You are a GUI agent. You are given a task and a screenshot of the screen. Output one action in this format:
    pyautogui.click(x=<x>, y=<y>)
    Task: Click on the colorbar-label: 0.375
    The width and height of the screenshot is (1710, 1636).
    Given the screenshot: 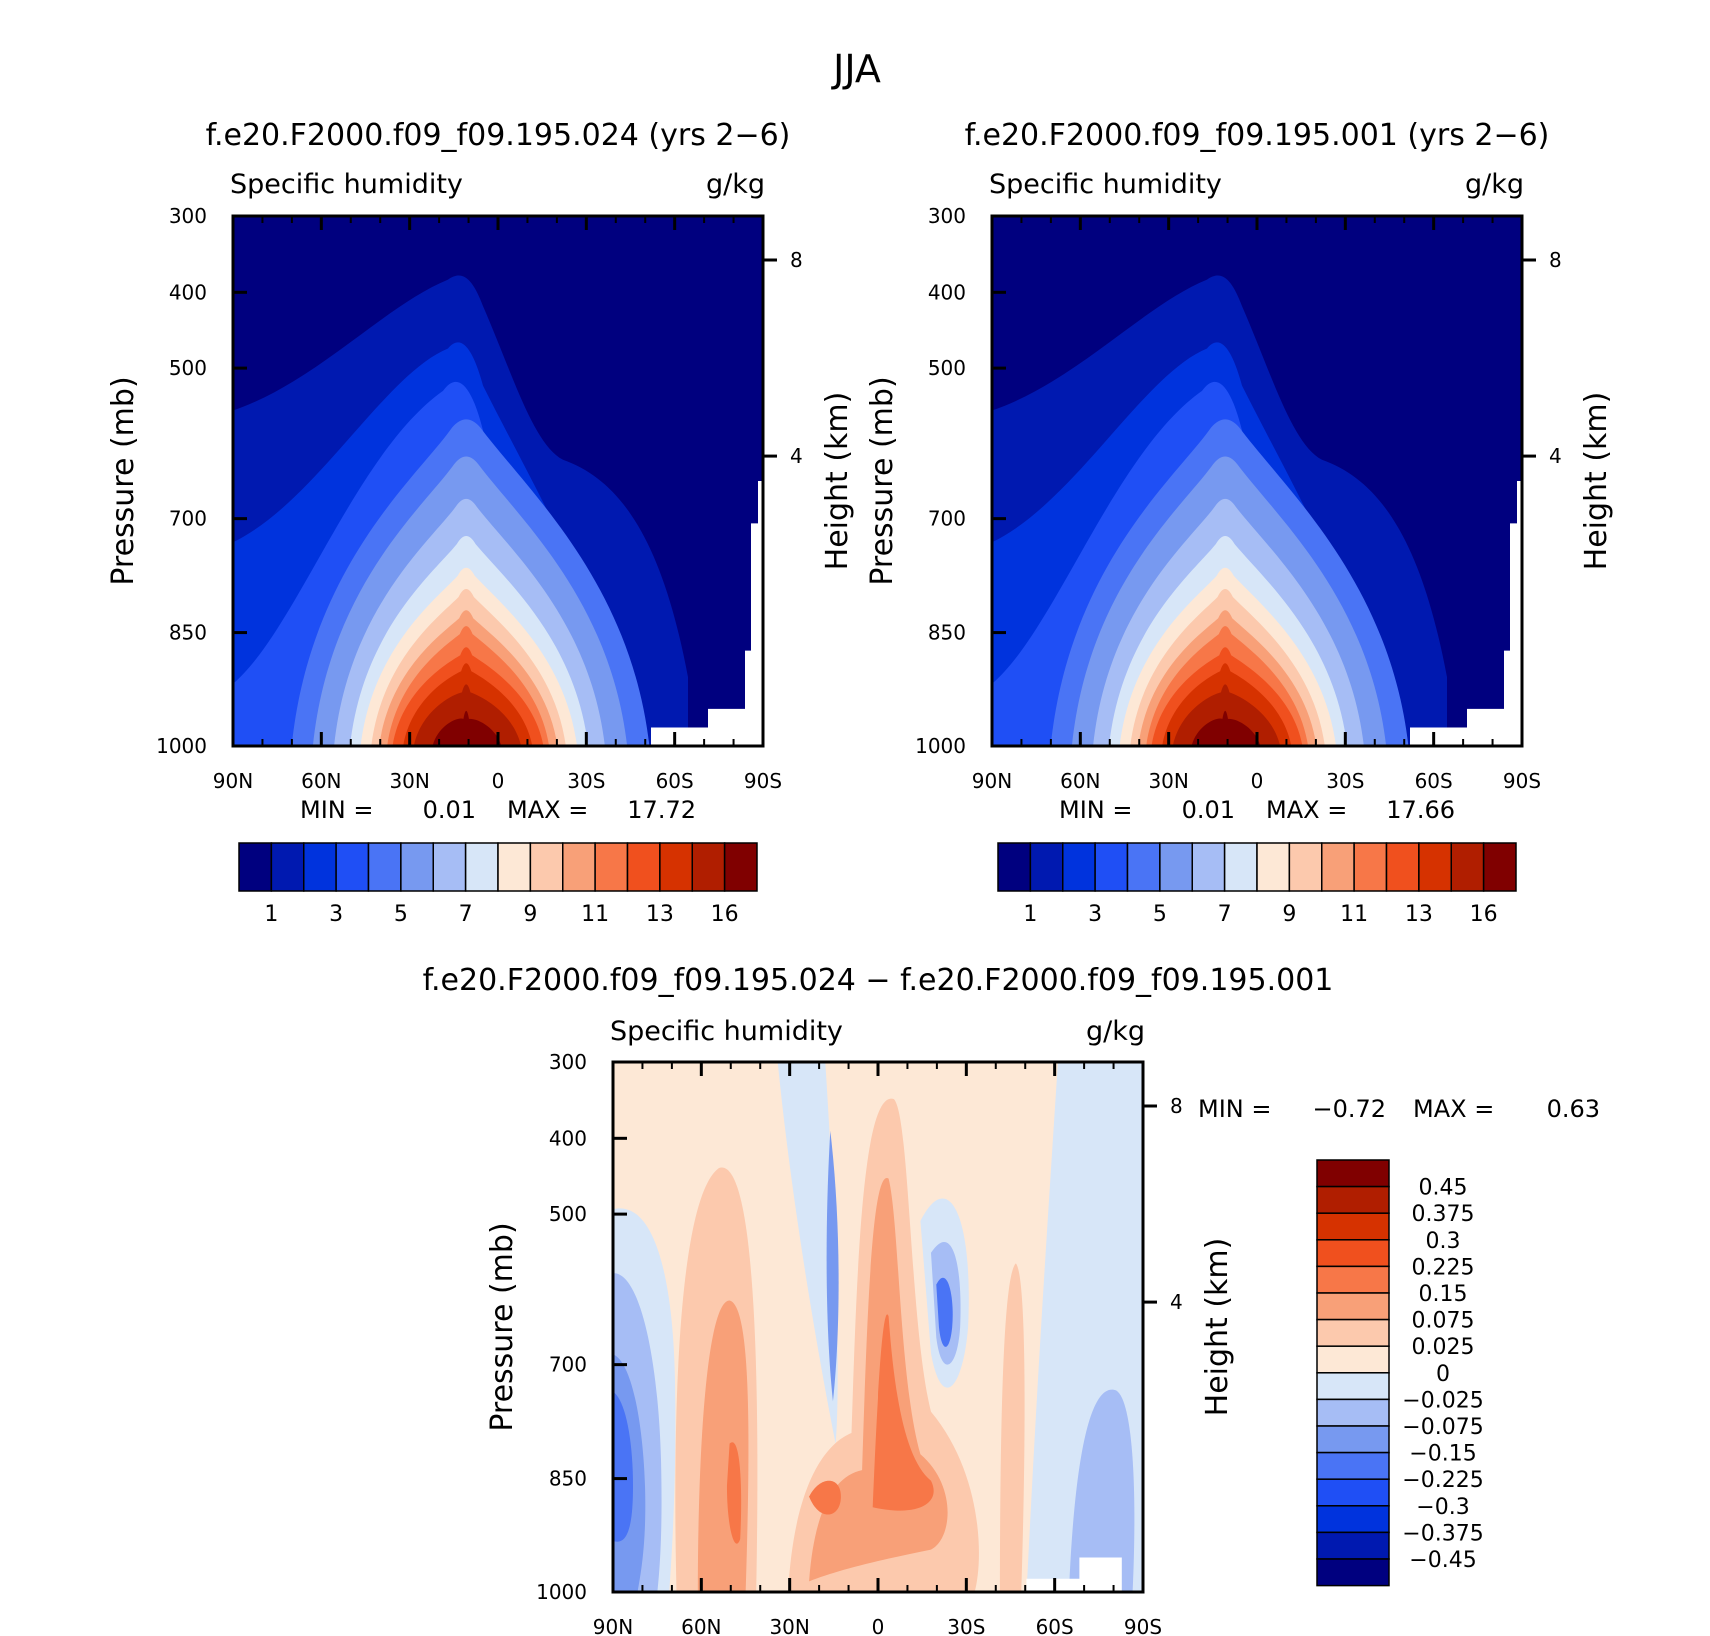 What is the action you would take?
    pyautogui.click(x=1443, y=1214)
    